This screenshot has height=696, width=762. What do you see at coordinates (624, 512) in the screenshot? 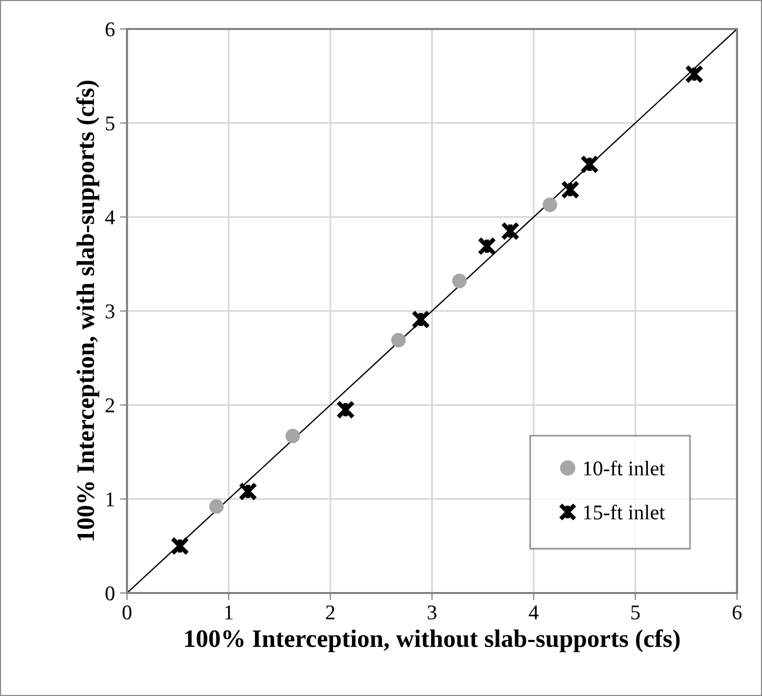
I see `legend-label: 15-ft inlet` at bounding box center [624, 512].